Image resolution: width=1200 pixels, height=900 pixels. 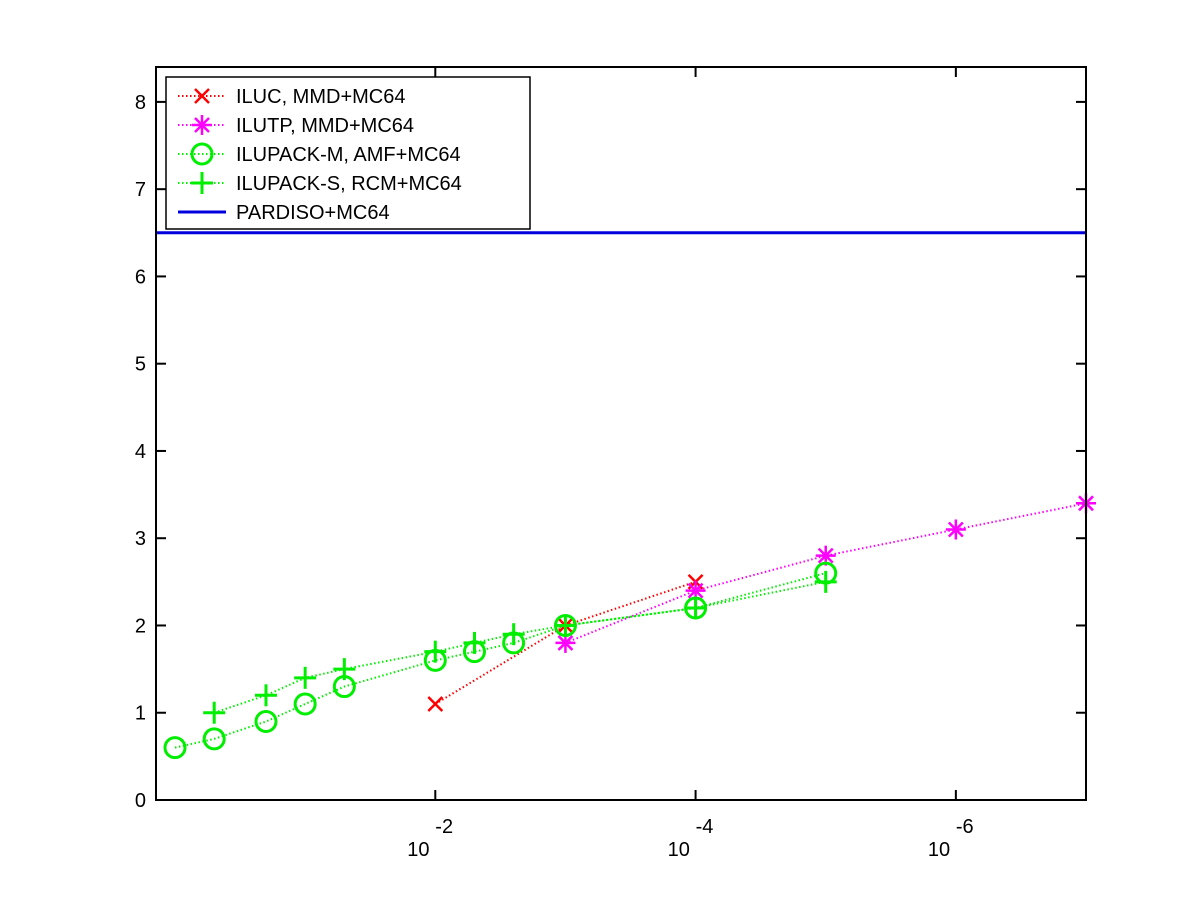 I want to click on x-tick-label-exponent: -6, so click(x=965, y=827).